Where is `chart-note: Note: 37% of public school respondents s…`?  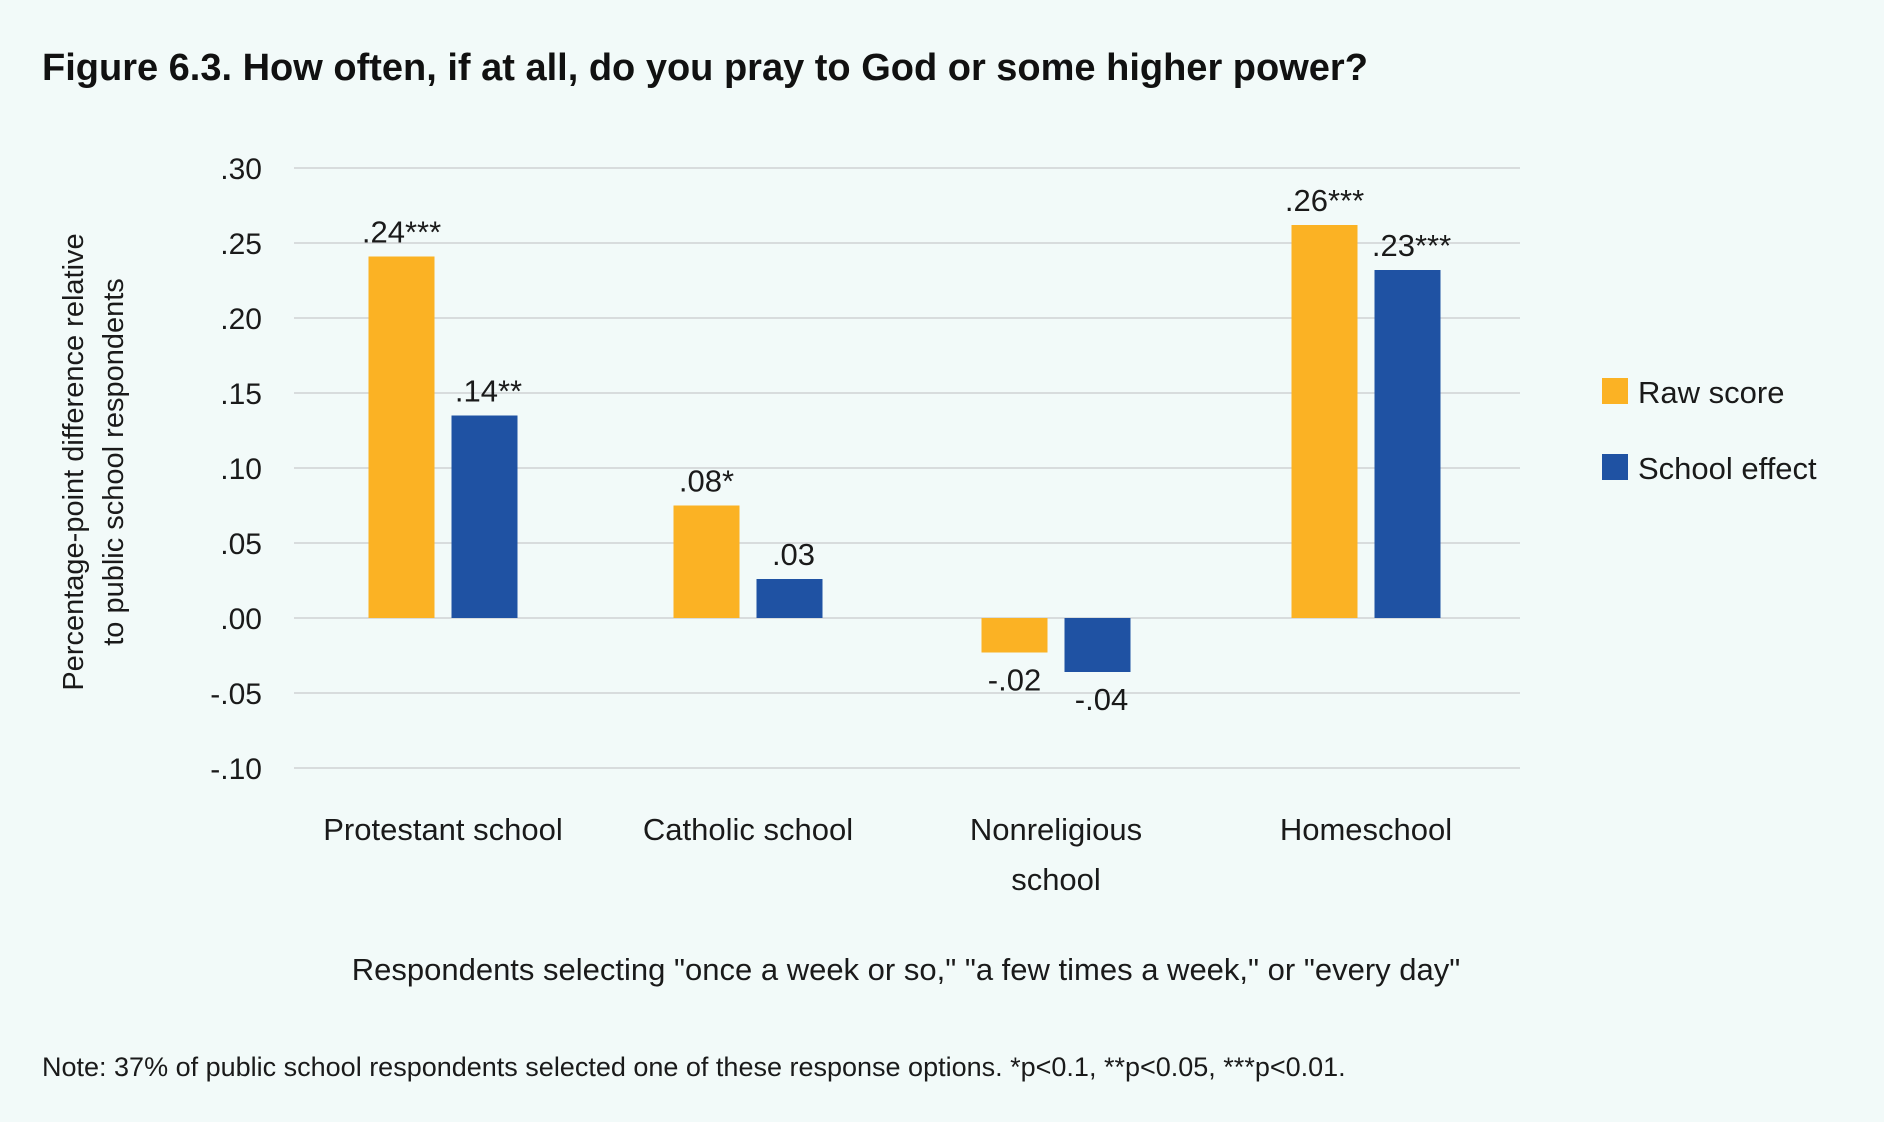 chart-note: Note: 37% of public school respondents s… is located at coordinates (694, 1067).